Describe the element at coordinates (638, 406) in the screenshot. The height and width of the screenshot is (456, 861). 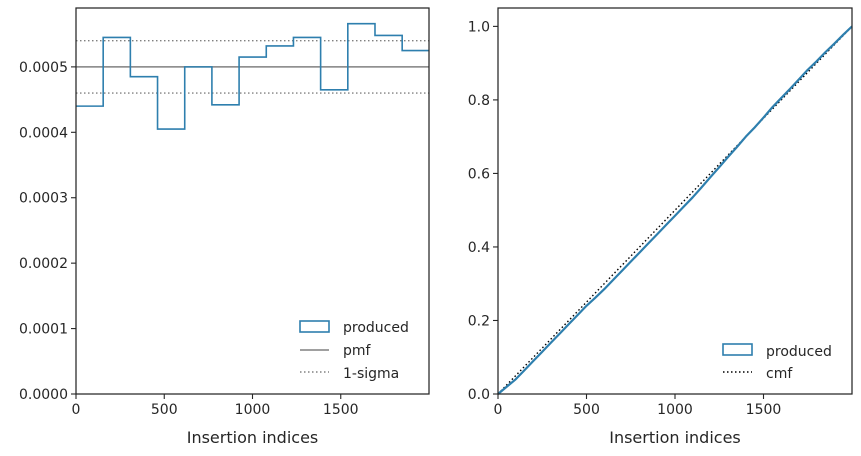
I see `right-x-ticks: 0 500 1000 1500` at that location.